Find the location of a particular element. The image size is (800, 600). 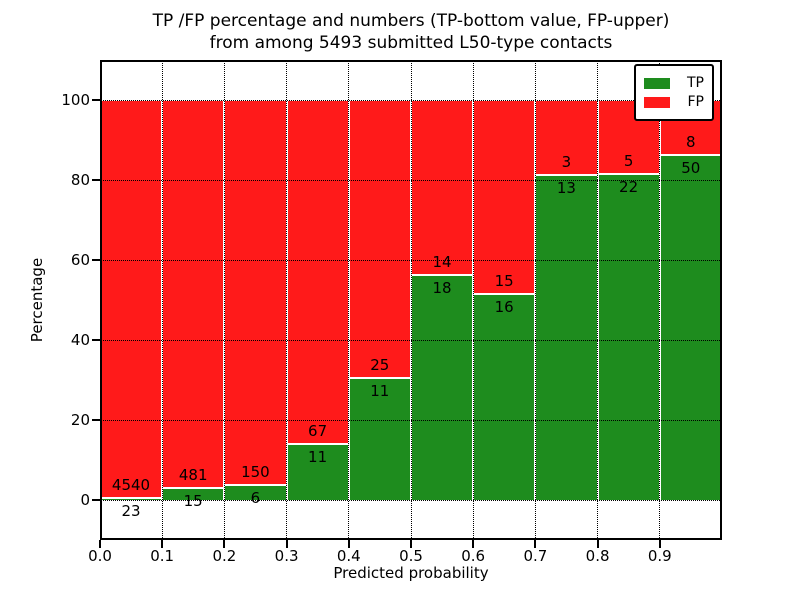

tp-count-label: 6 is located at coordinates (255, 497).